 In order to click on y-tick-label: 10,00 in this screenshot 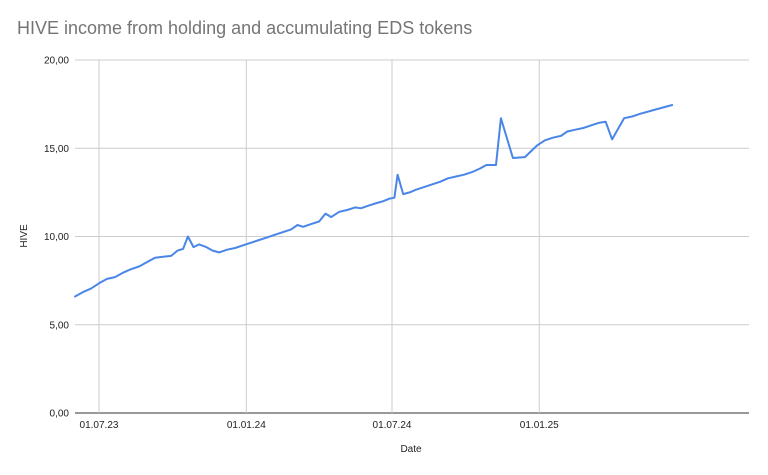, I will do `click(56, 237)`.